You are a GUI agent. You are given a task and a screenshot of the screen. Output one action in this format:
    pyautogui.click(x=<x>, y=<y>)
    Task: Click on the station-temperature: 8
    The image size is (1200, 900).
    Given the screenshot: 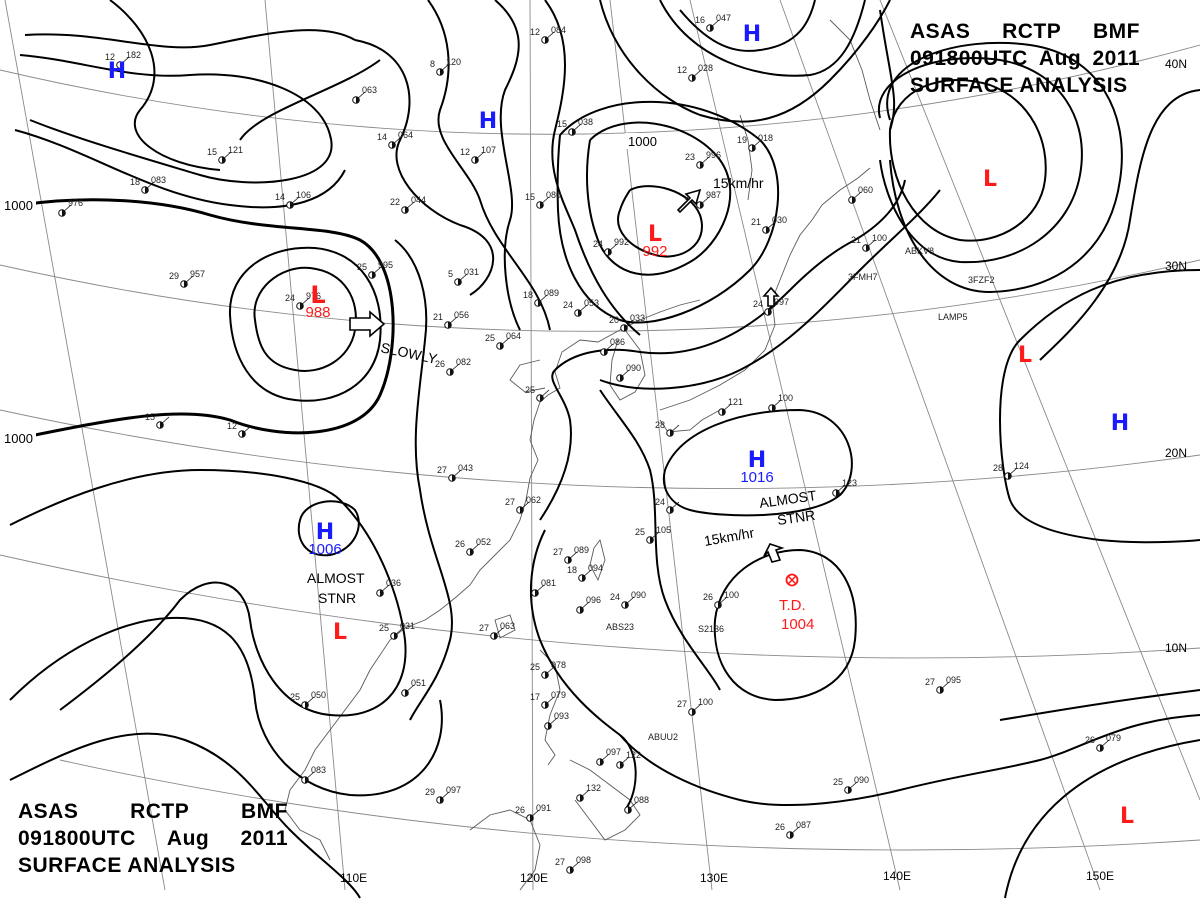 What is the action you would take?
    pyautogui.click(x=432, y=64)
    